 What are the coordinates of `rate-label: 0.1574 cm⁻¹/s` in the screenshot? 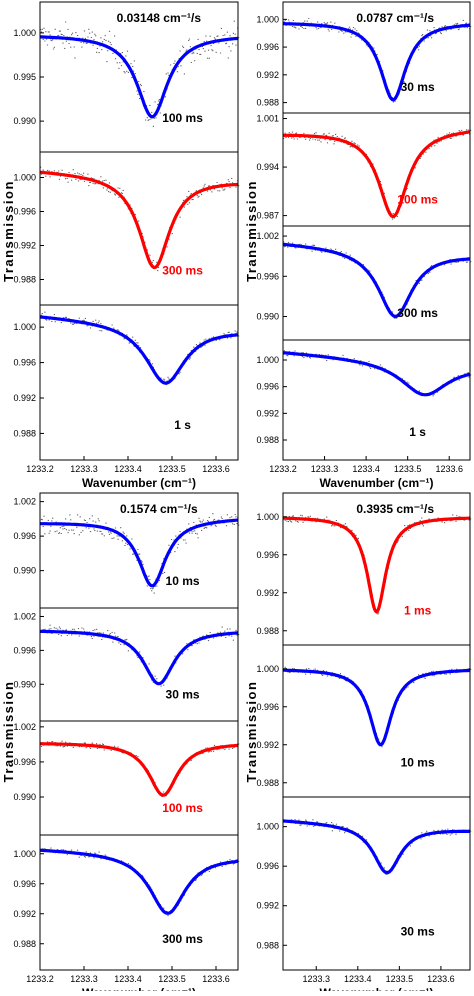 It's located at (159, 509).